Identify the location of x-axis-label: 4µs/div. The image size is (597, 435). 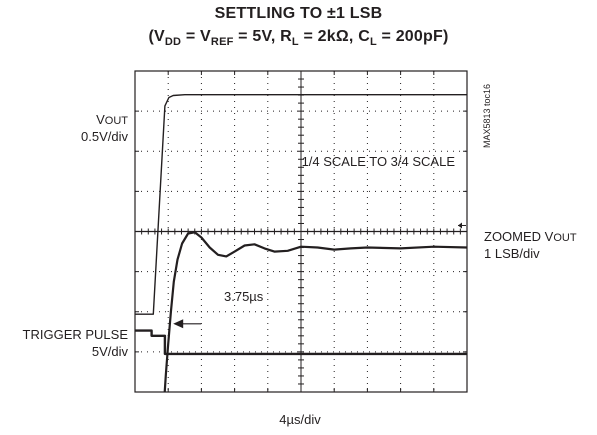
(300, 419).